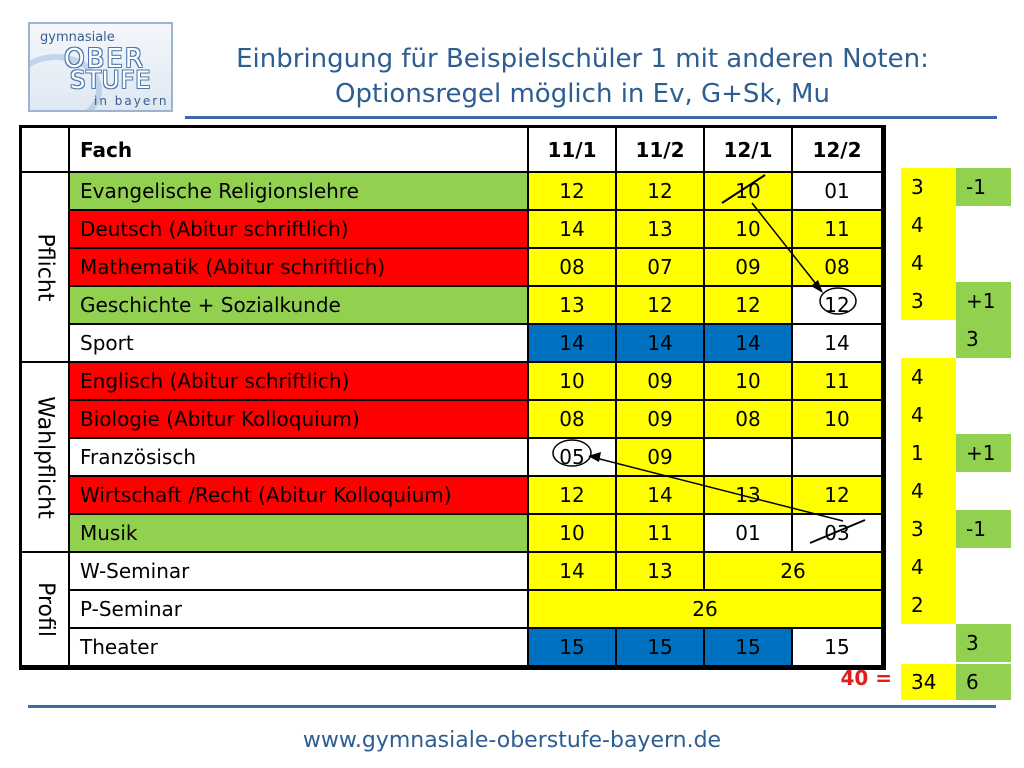 The height and width of the screenshot is (768, 1024). I want to click on gymnasiale-oberstufe-logo: gymnasiale OBER STUFE in bayern, so click(100, 67).